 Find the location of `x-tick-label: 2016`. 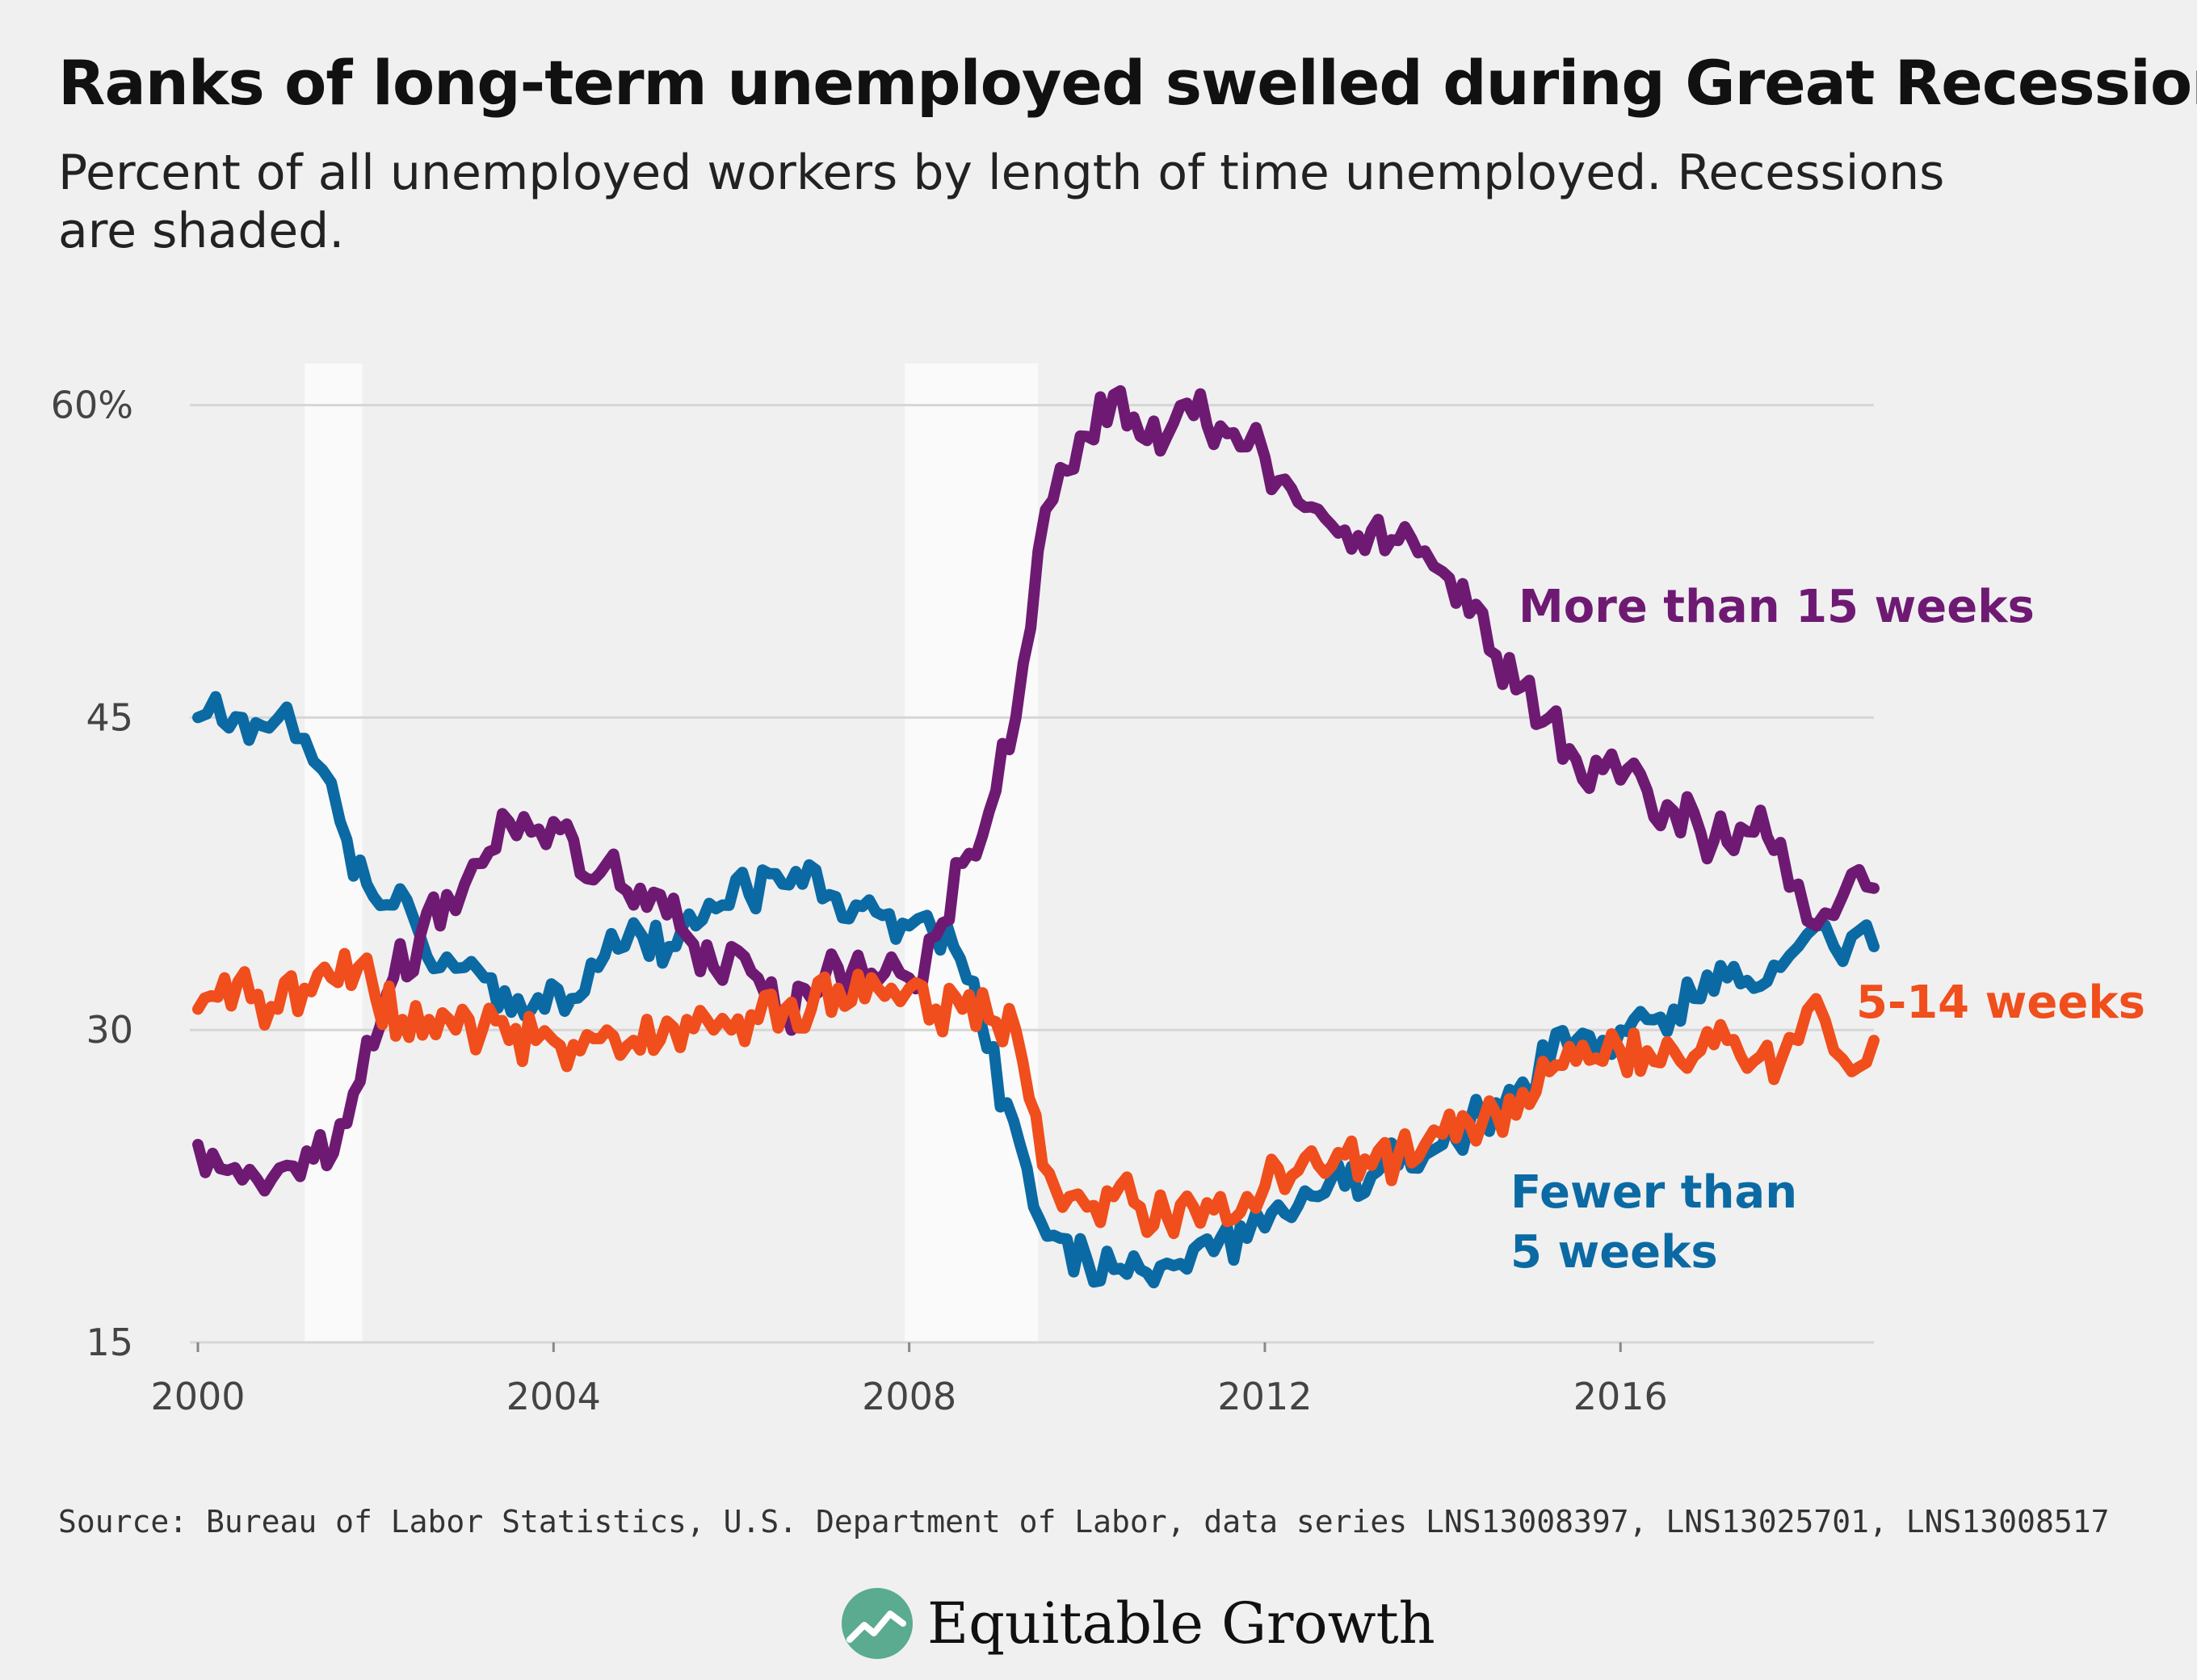

x-tick-label: 2016 is located at coordinates (1620, 1396).